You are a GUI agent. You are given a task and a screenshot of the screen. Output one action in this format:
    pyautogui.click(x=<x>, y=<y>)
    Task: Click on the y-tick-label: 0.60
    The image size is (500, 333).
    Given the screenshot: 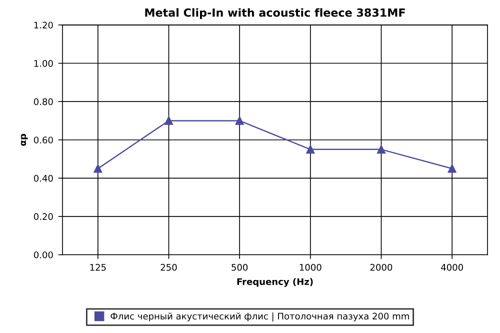 What is the action you would take?
    pyautogui.click(x=43, y=140)
    